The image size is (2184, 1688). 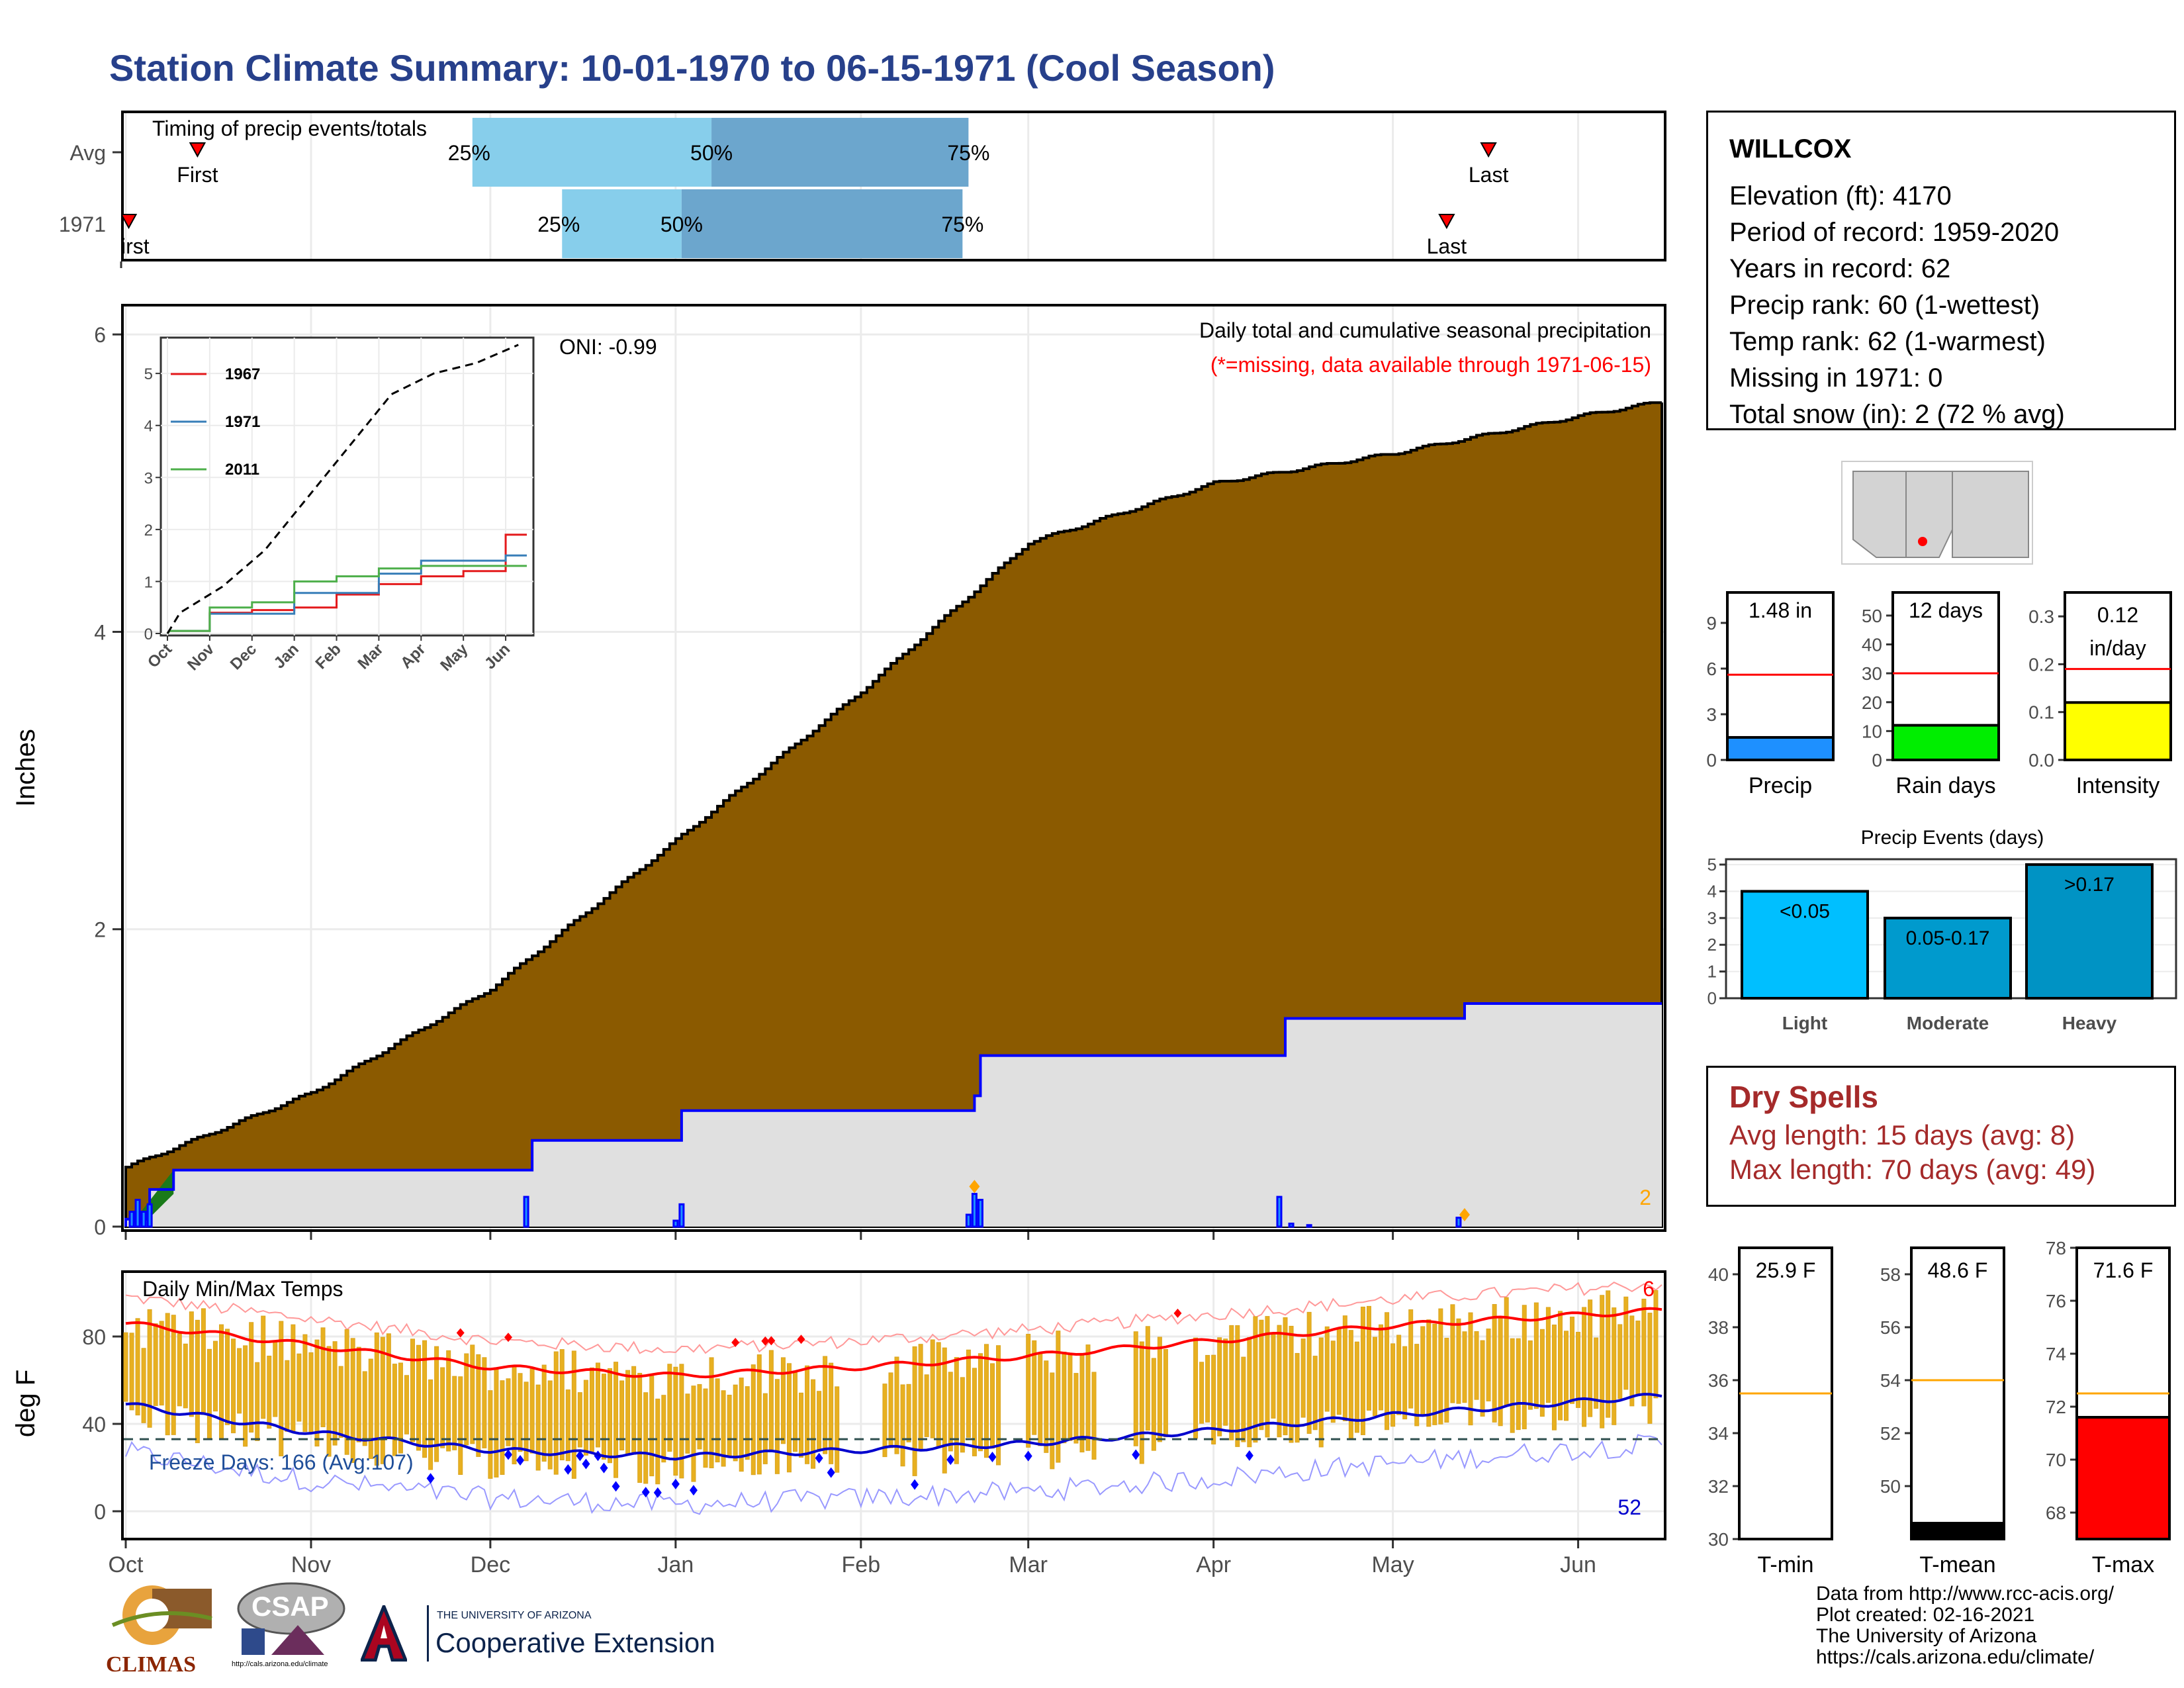 What do you see at coordinates (2056, 1354) in the screenshot?
I see `temp-bar-ytick-label: 74` at bounding box center [2056, 1354].